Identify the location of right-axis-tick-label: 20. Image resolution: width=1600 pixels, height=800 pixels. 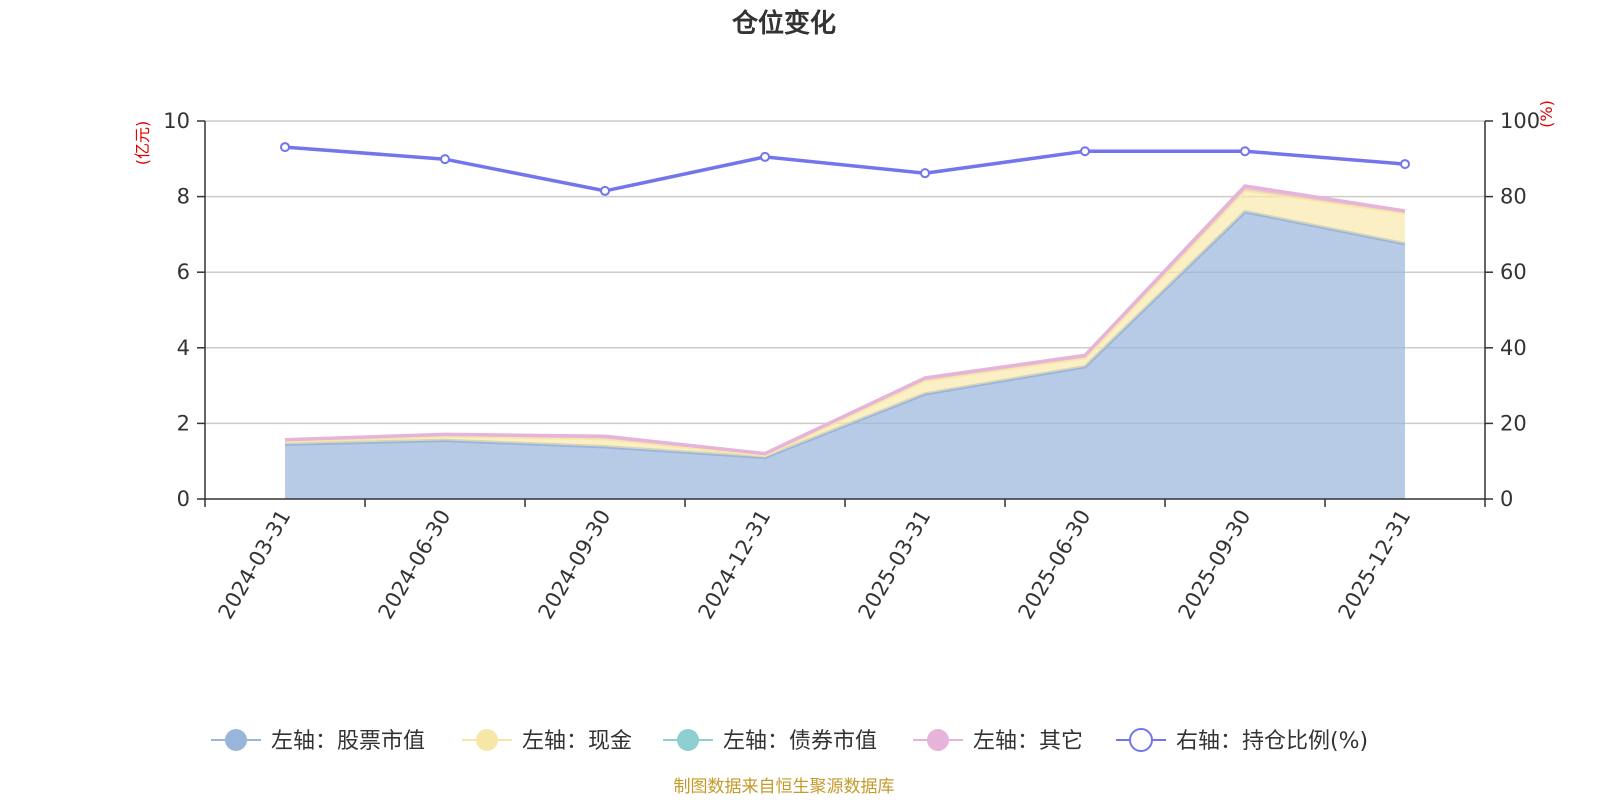
(1513, 423).